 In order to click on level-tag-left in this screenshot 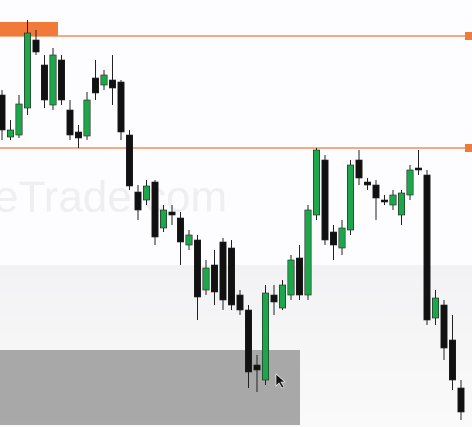, I will do `click(29, 29)`.